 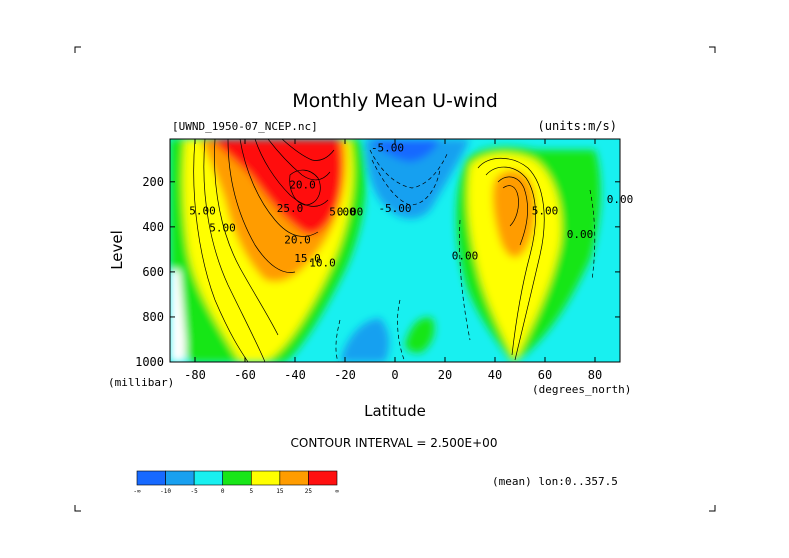 I want to click on y-tick-label: 400, so click(x=153, y=227).